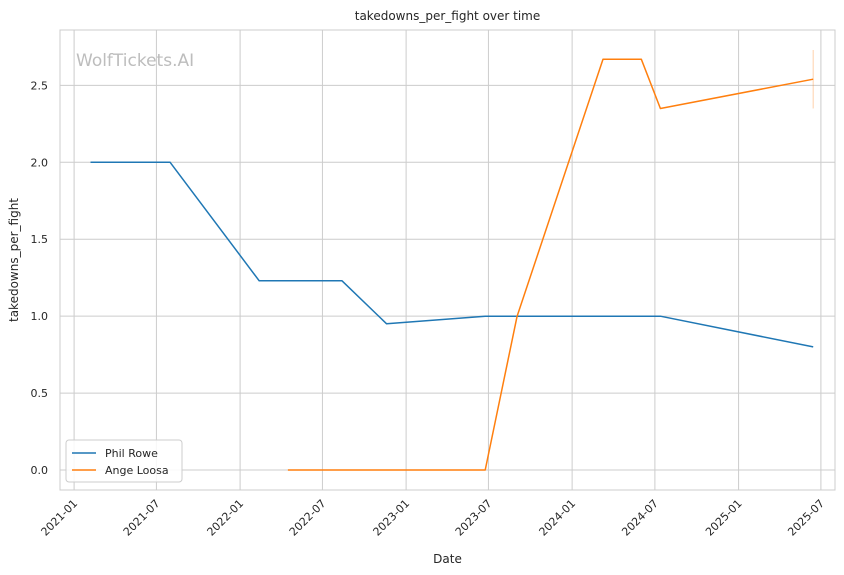 This screenshot has height=575, width=844. Describe the element at coordinates (40, 85) in the screenshot. I see `y-tick-label: 2.5` at that location.